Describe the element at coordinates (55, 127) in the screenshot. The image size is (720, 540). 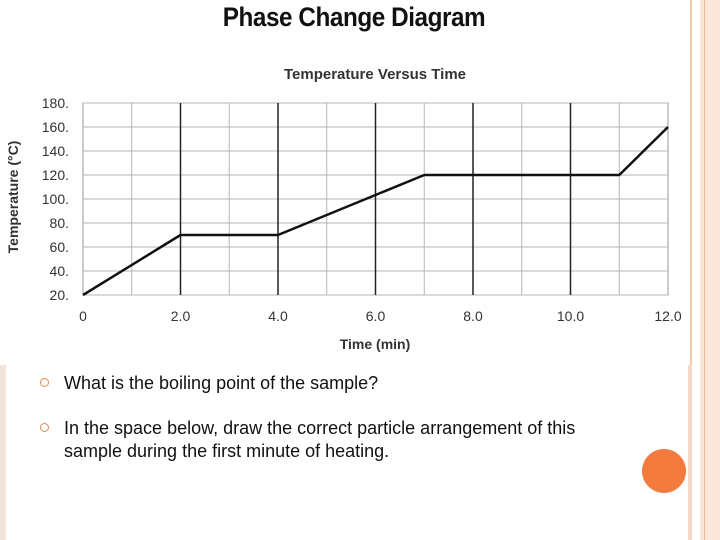
I see `y-tick-label: 160.` at that location.